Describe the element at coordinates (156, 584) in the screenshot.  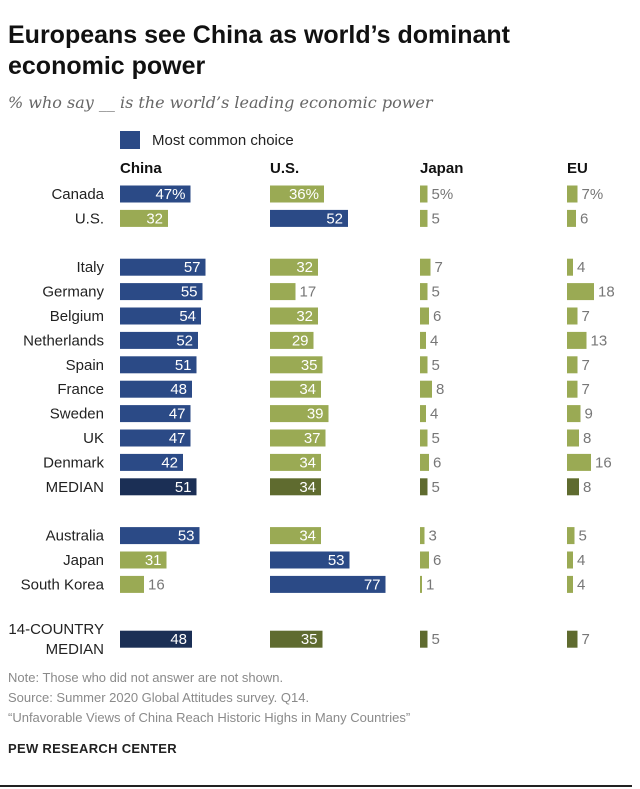
I see `data-label-south-korea-china: 16` at that location.